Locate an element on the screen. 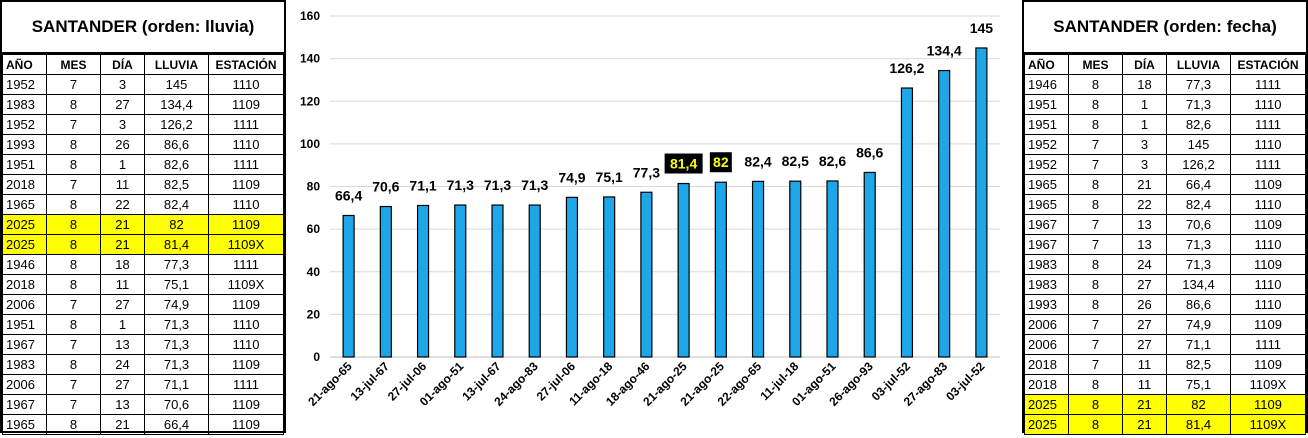 The image size is (1308, 438). cell-day: 1 is located at coordinates (122, 324).